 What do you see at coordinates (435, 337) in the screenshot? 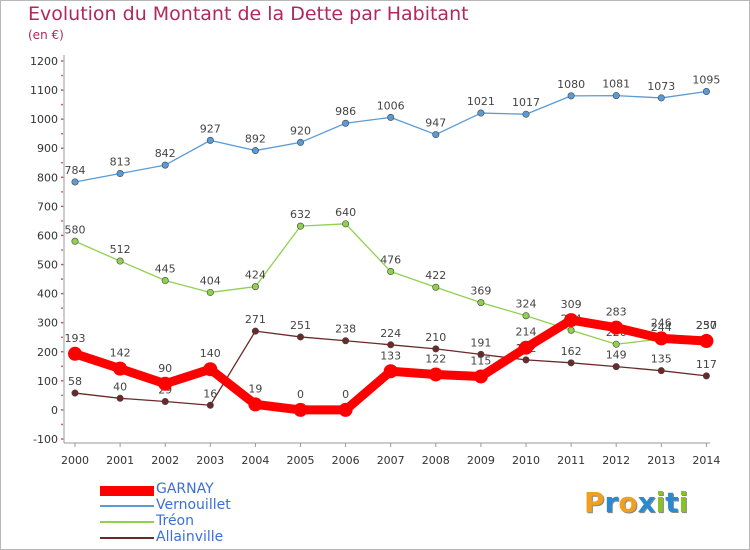
I see `data-label-allainville: 210` at bounding box center [435, 337].